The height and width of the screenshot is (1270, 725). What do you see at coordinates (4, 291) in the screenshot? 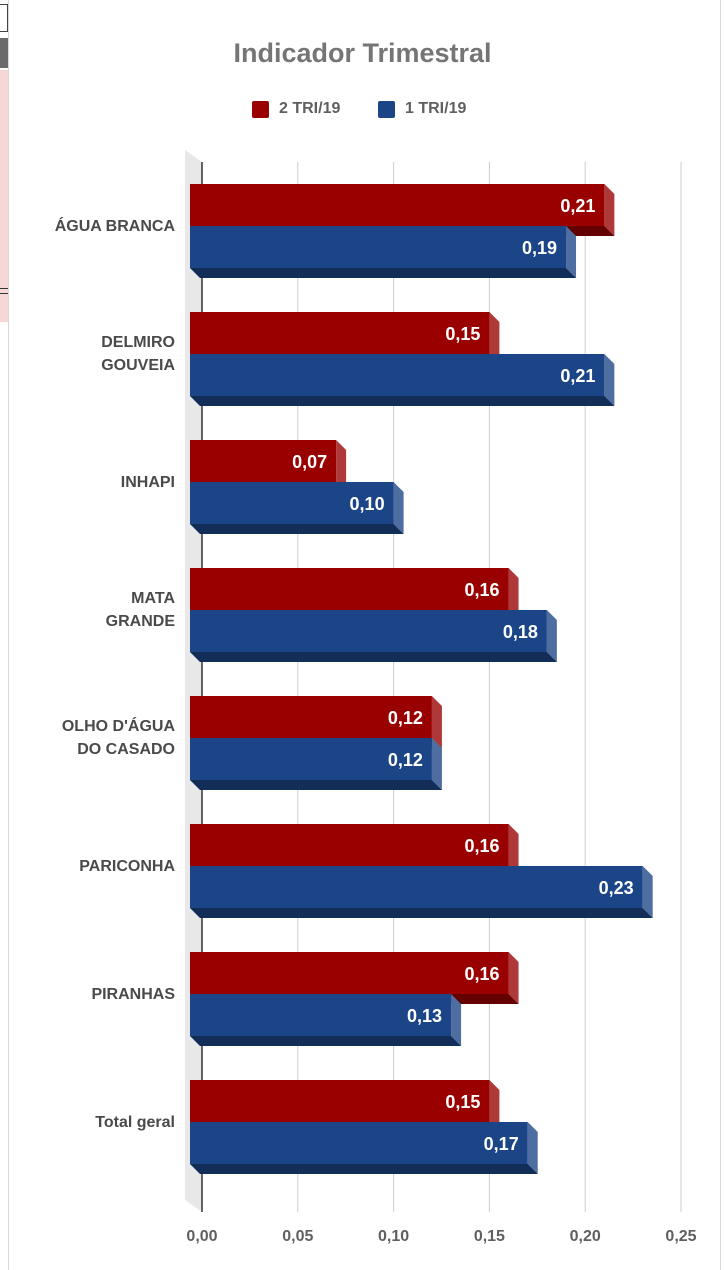
I see `left-panel-divider` at bounding box center [4, 291].